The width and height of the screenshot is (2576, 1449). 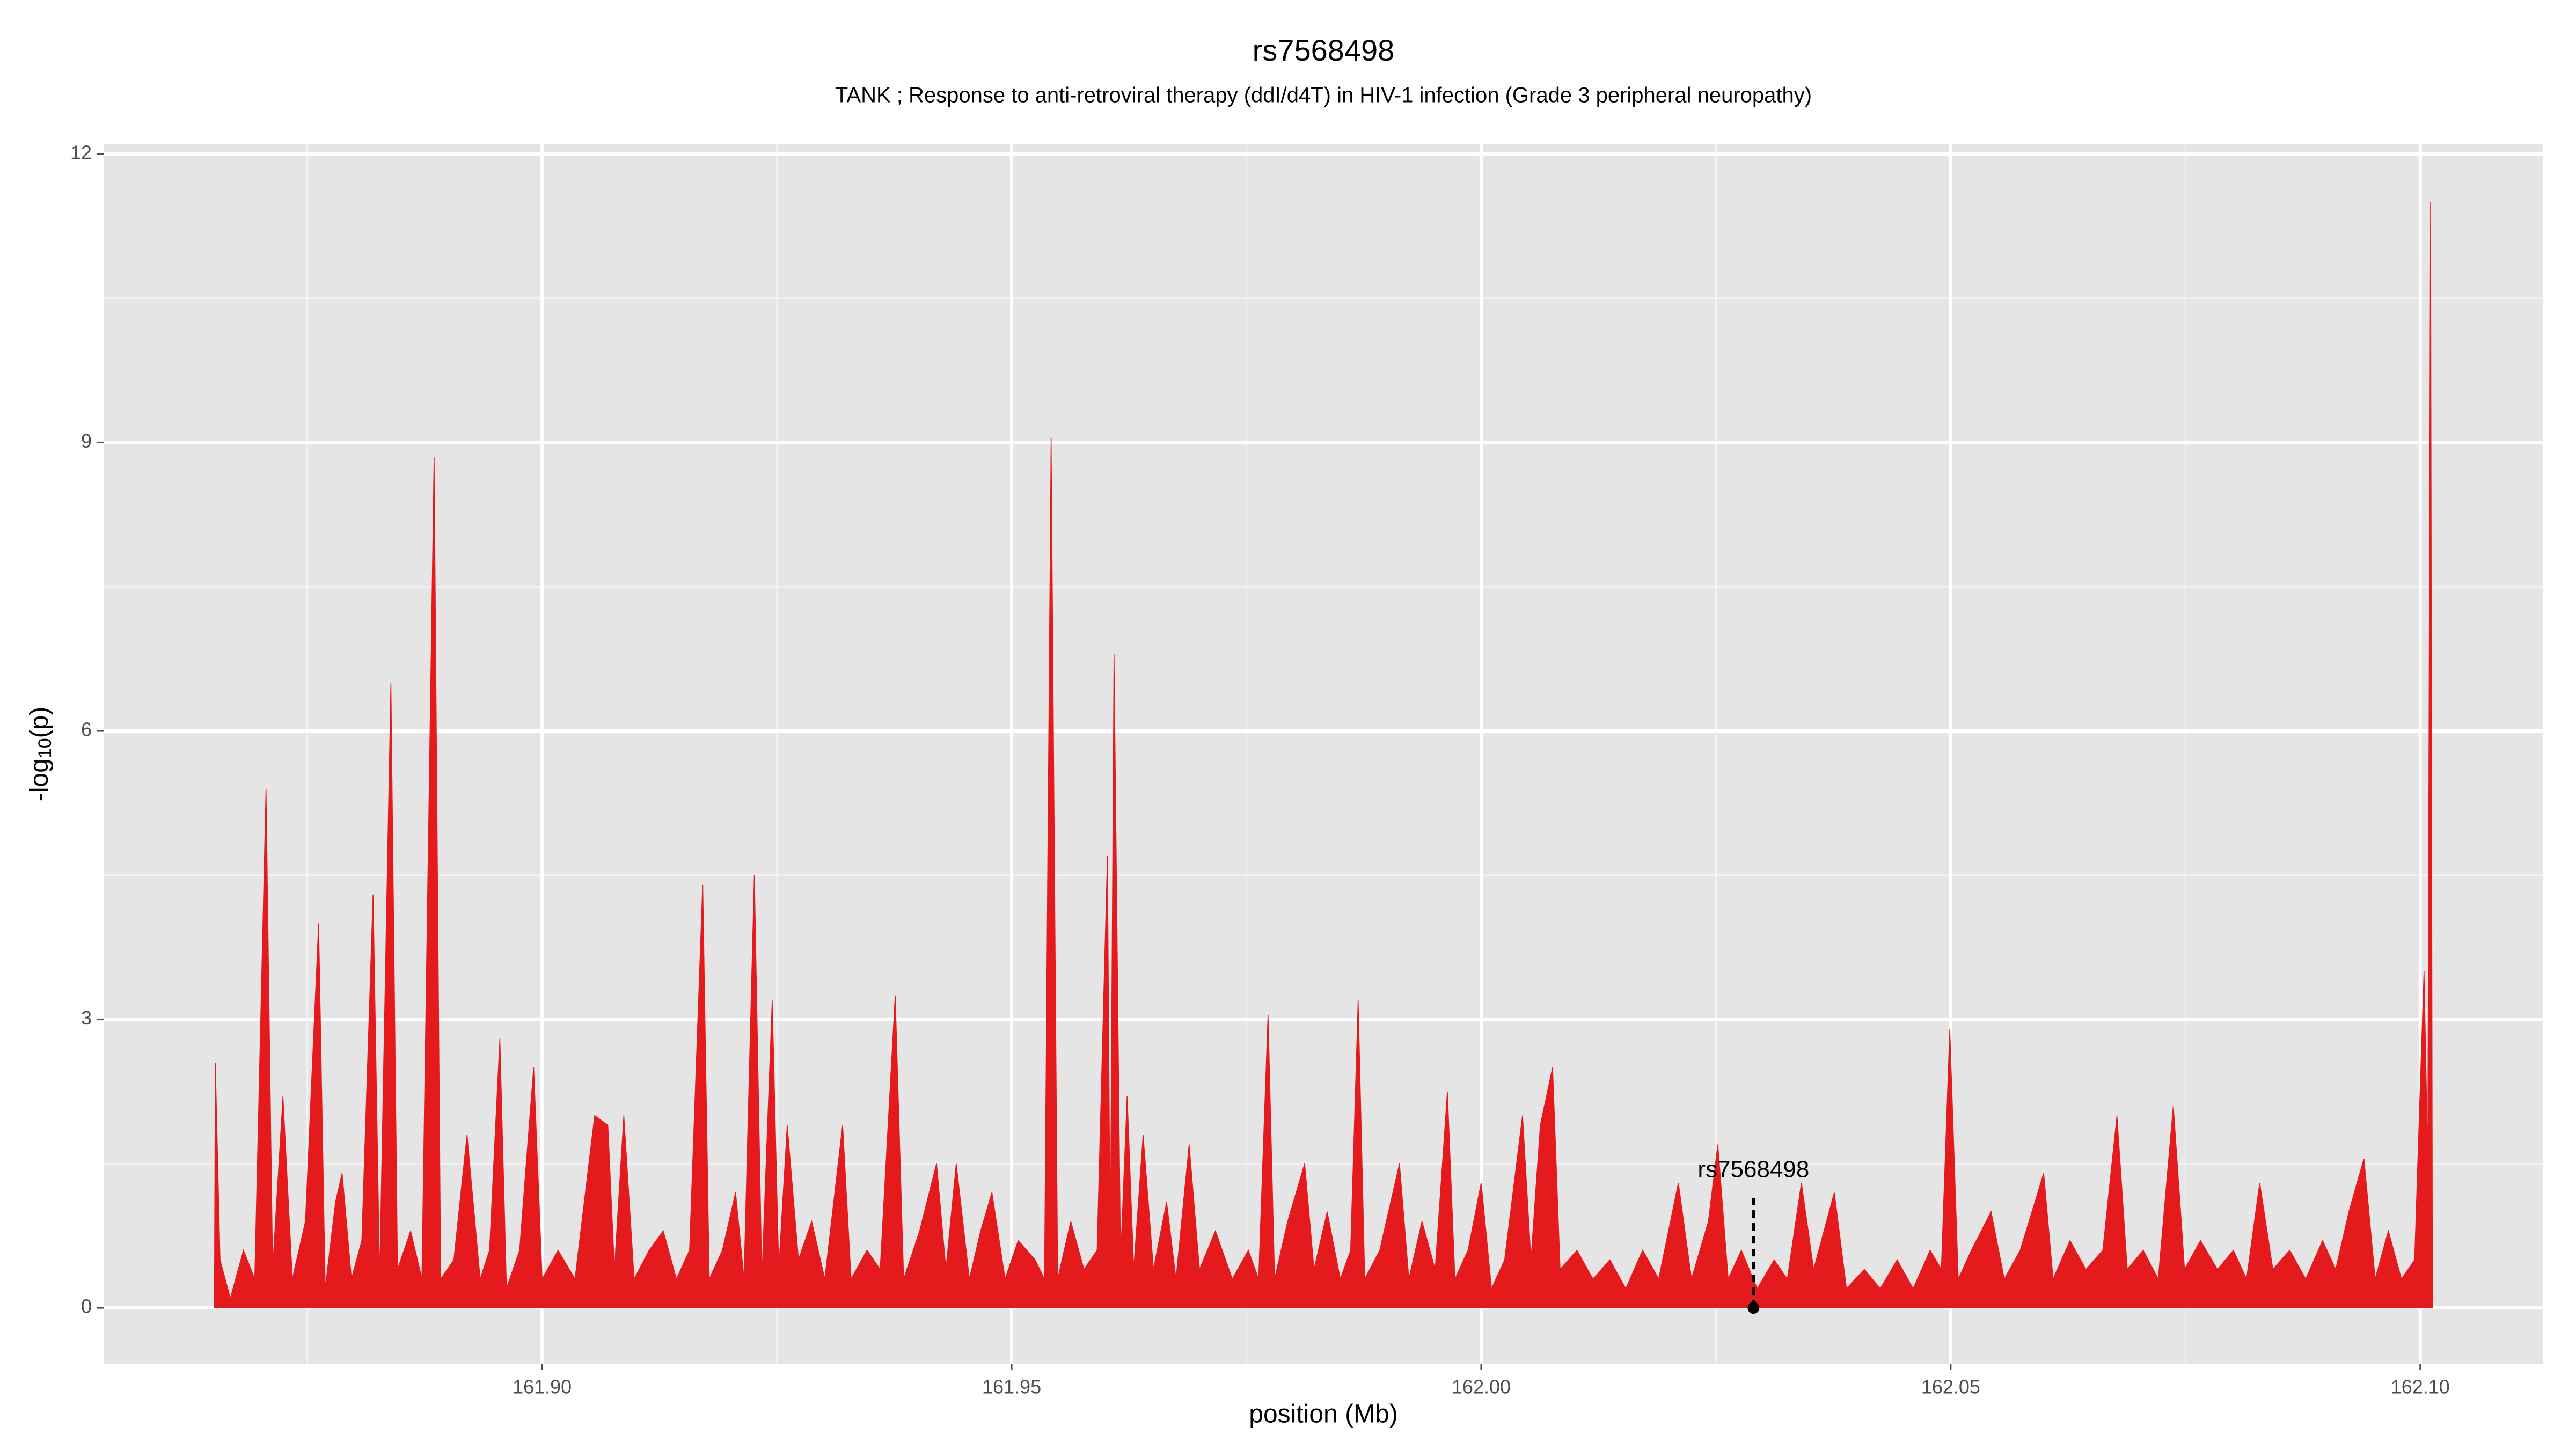 What do you see at coordinates (39, 779) in the screenshot?
I see `y-axis-title-main: -log` at bounding box center [39, 779].